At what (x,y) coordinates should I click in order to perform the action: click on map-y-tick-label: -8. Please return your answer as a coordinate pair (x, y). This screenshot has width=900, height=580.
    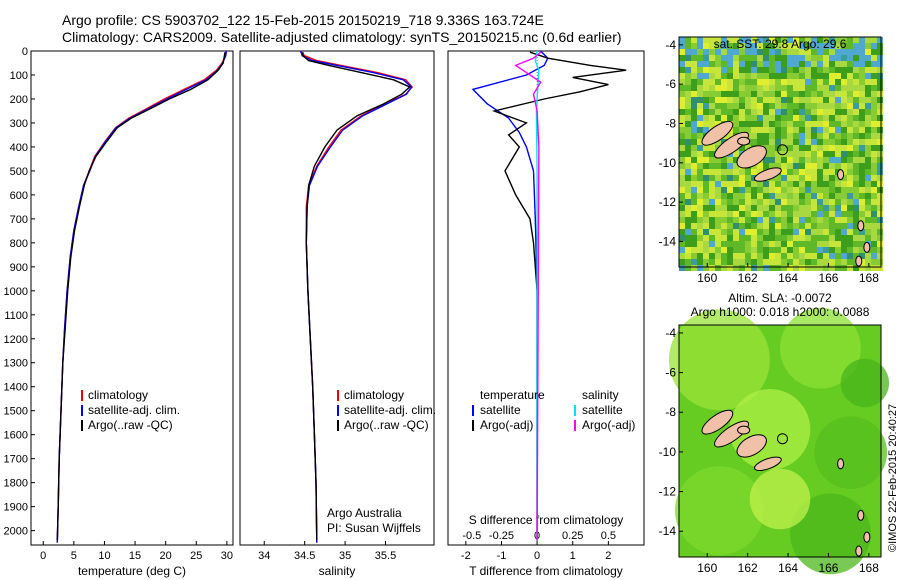
    Looking at the image, I should click on (670, 412).